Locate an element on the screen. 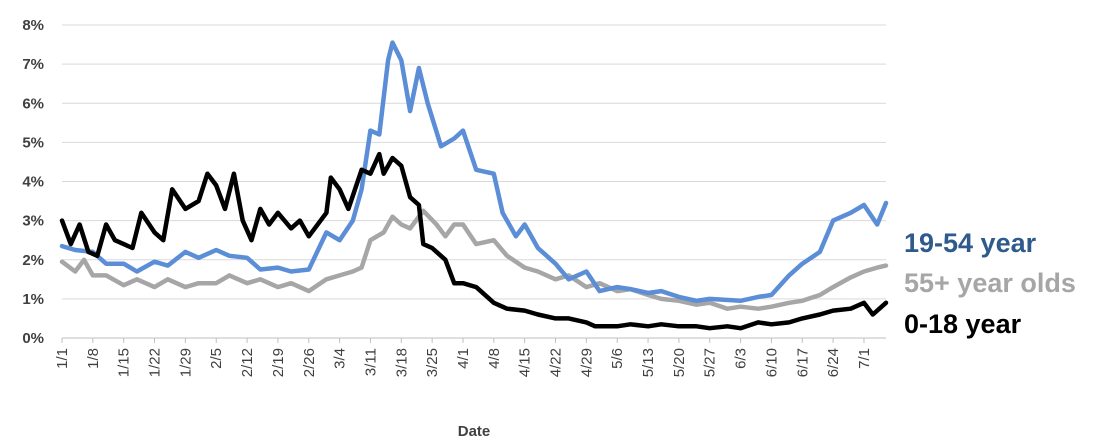 The height and width of the screenshot is (443, 1111). x-tick-label: 3/4 is located at coordinates (340, 358).